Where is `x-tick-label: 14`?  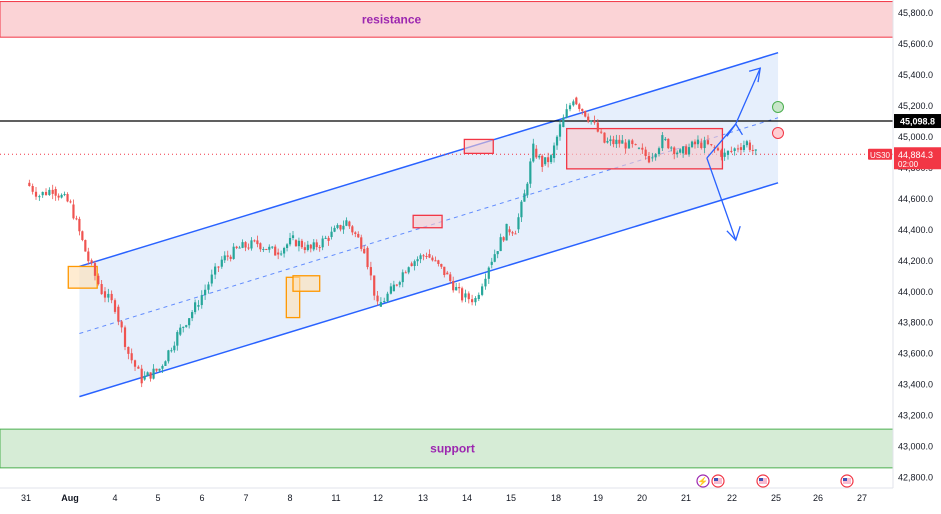
x-tick-label: 14 is located at coordinates (467, 498).